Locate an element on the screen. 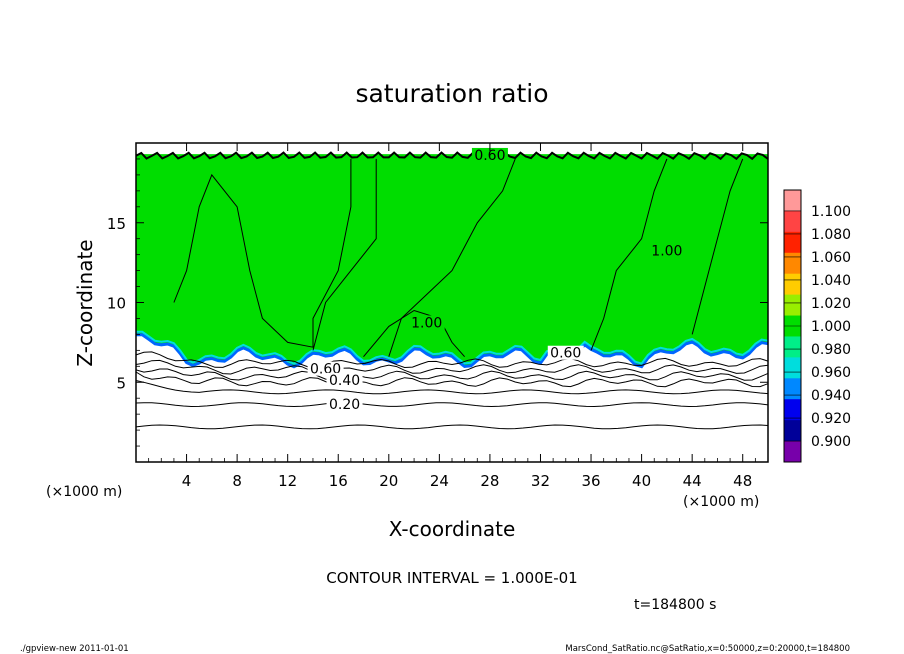  contour-label: 0.40 is located at coordinates (344, 381).